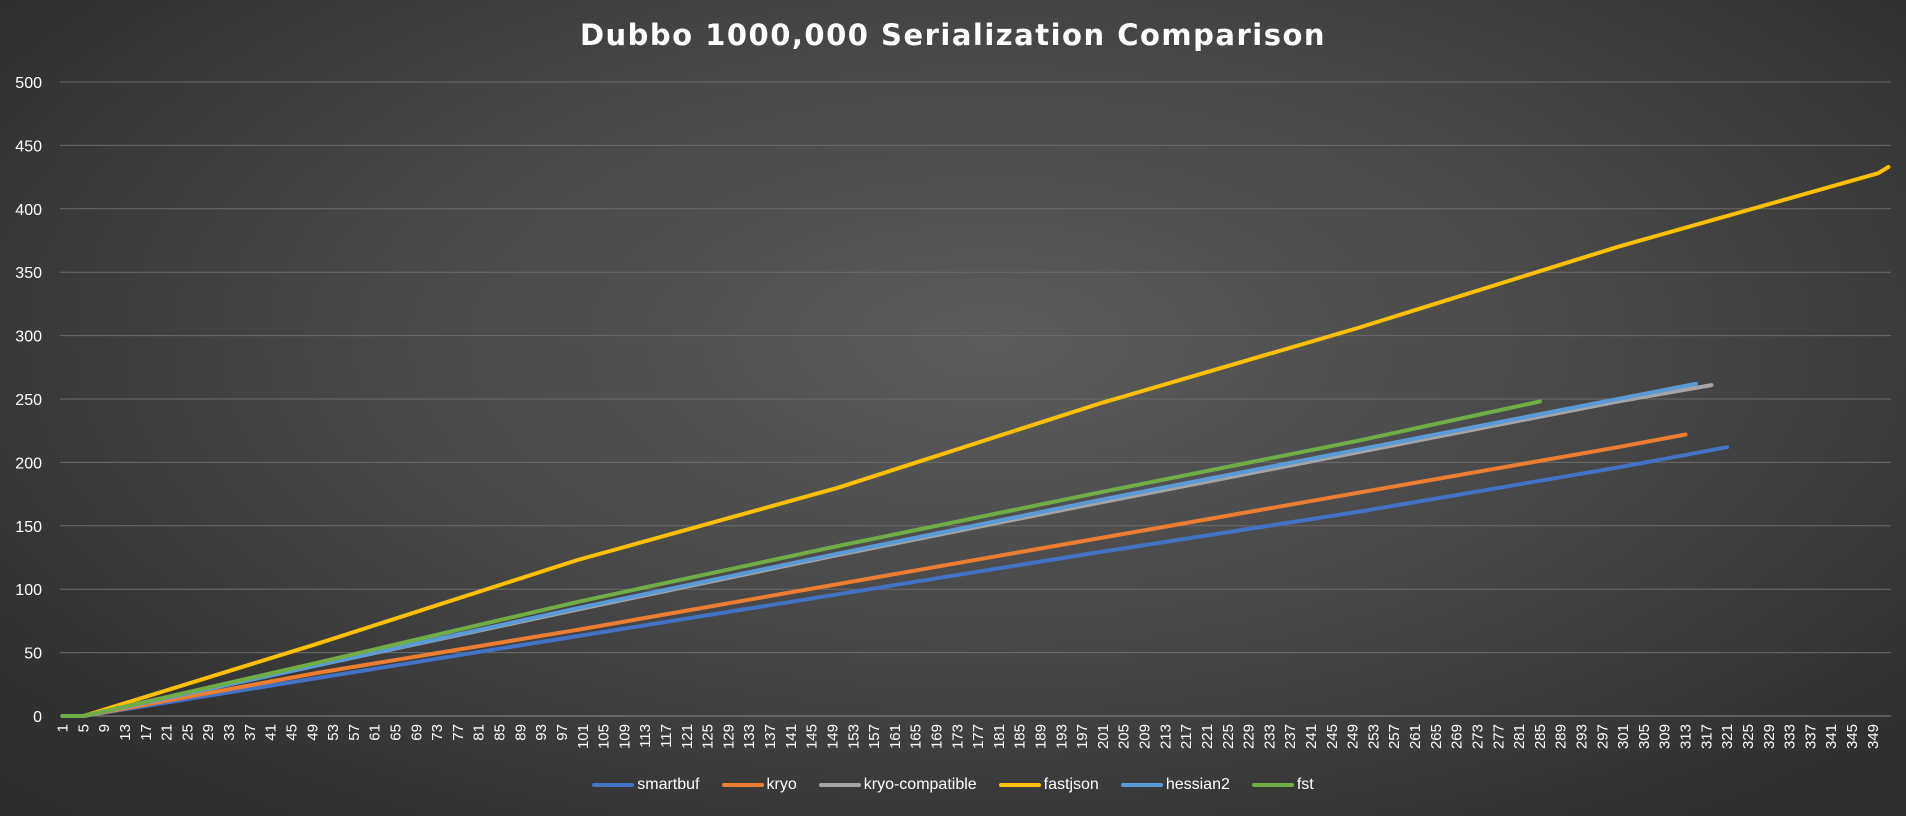  Describe the element at coordinates (479, 732) in the screenshot. I see `x-tick-label: 81` at that location.